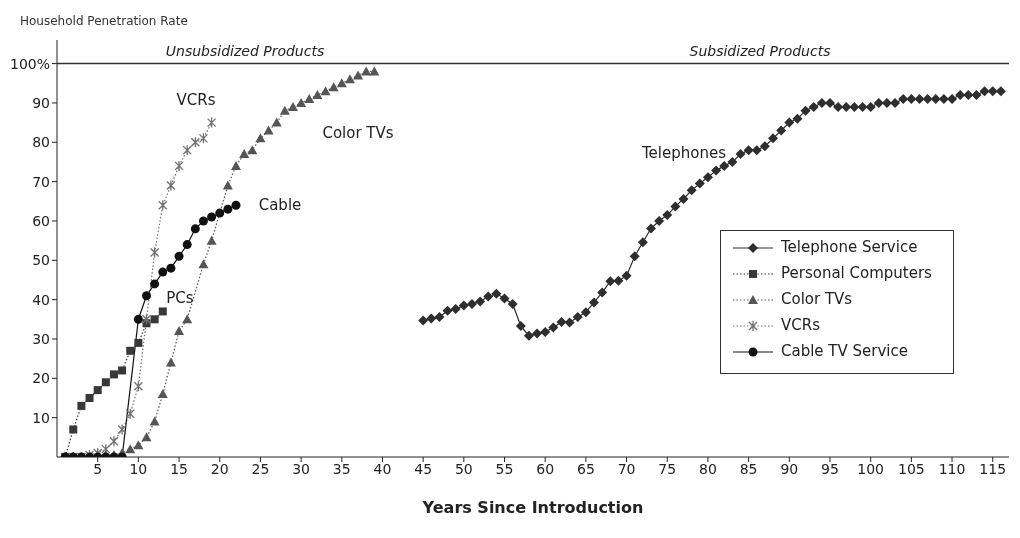  I want to click on y-tick-label: 90, so click(41, 102).